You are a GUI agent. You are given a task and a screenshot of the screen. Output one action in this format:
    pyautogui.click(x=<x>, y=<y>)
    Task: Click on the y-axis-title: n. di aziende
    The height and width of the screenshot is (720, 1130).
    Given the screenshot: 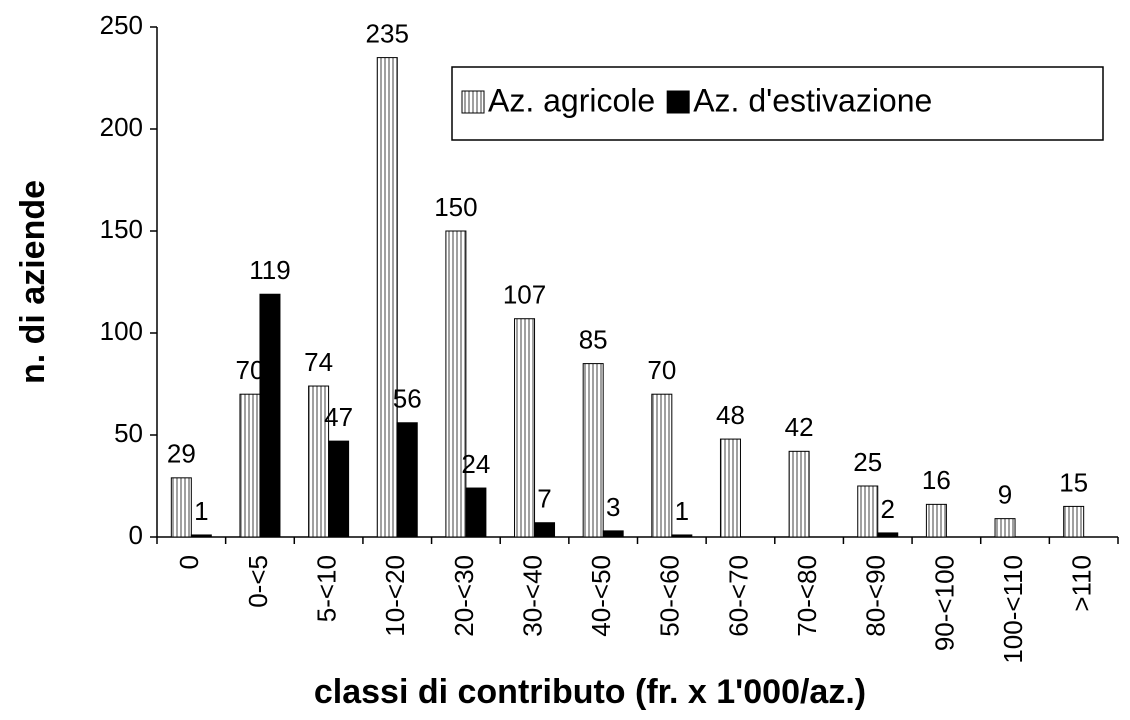 What is the action you would take?
    pyautogui.click(x=33, y=282)
    